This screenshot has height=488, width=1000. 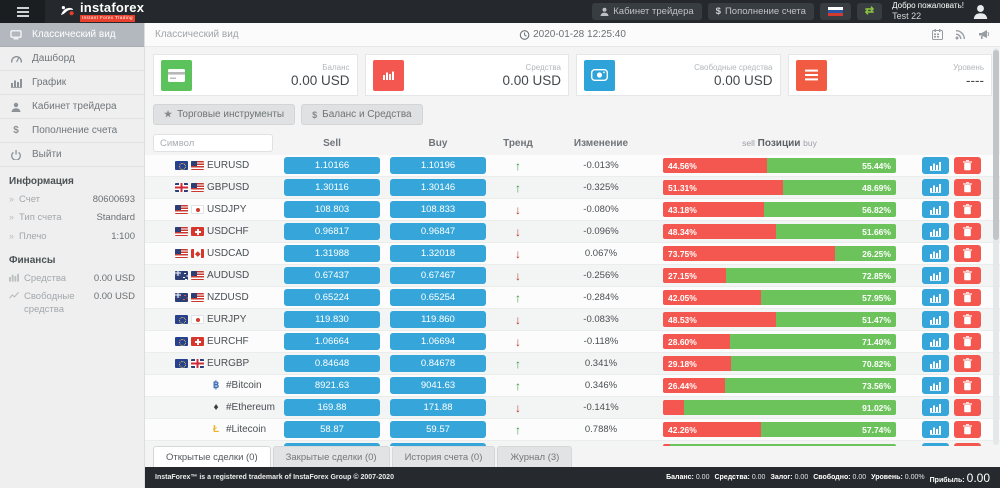 I want to click on monitor-icon, so click(x=16, y=34).